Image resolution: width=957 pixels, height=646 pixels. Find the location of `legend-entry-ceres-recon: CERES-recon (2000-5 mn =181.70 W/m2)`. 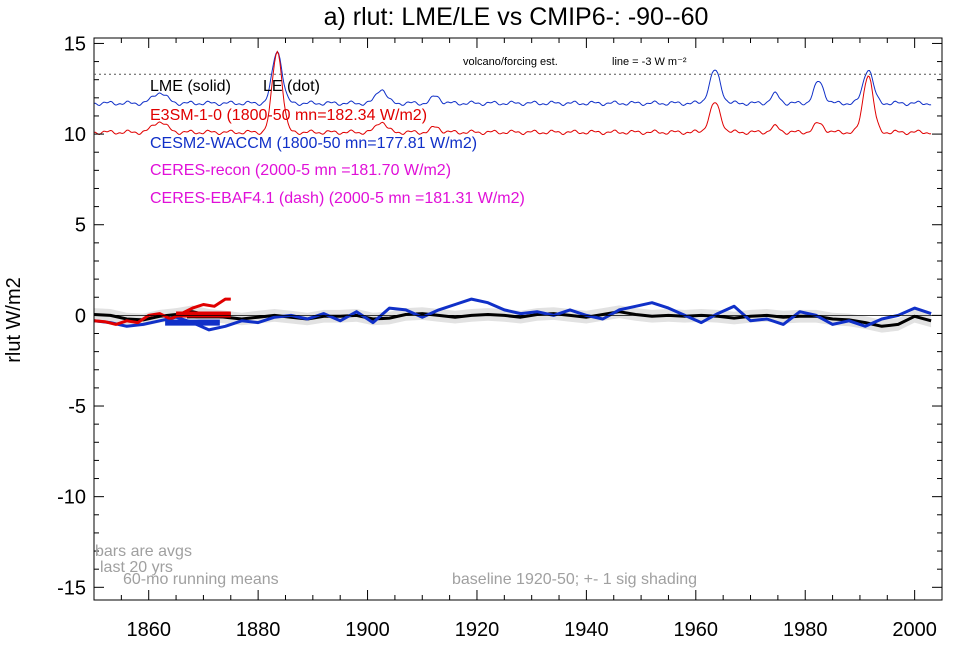

legend-entry-ceres-recon: CERES-recon (2000-5 mn =181.70 W/m2) is located at coordinates (300, 170).